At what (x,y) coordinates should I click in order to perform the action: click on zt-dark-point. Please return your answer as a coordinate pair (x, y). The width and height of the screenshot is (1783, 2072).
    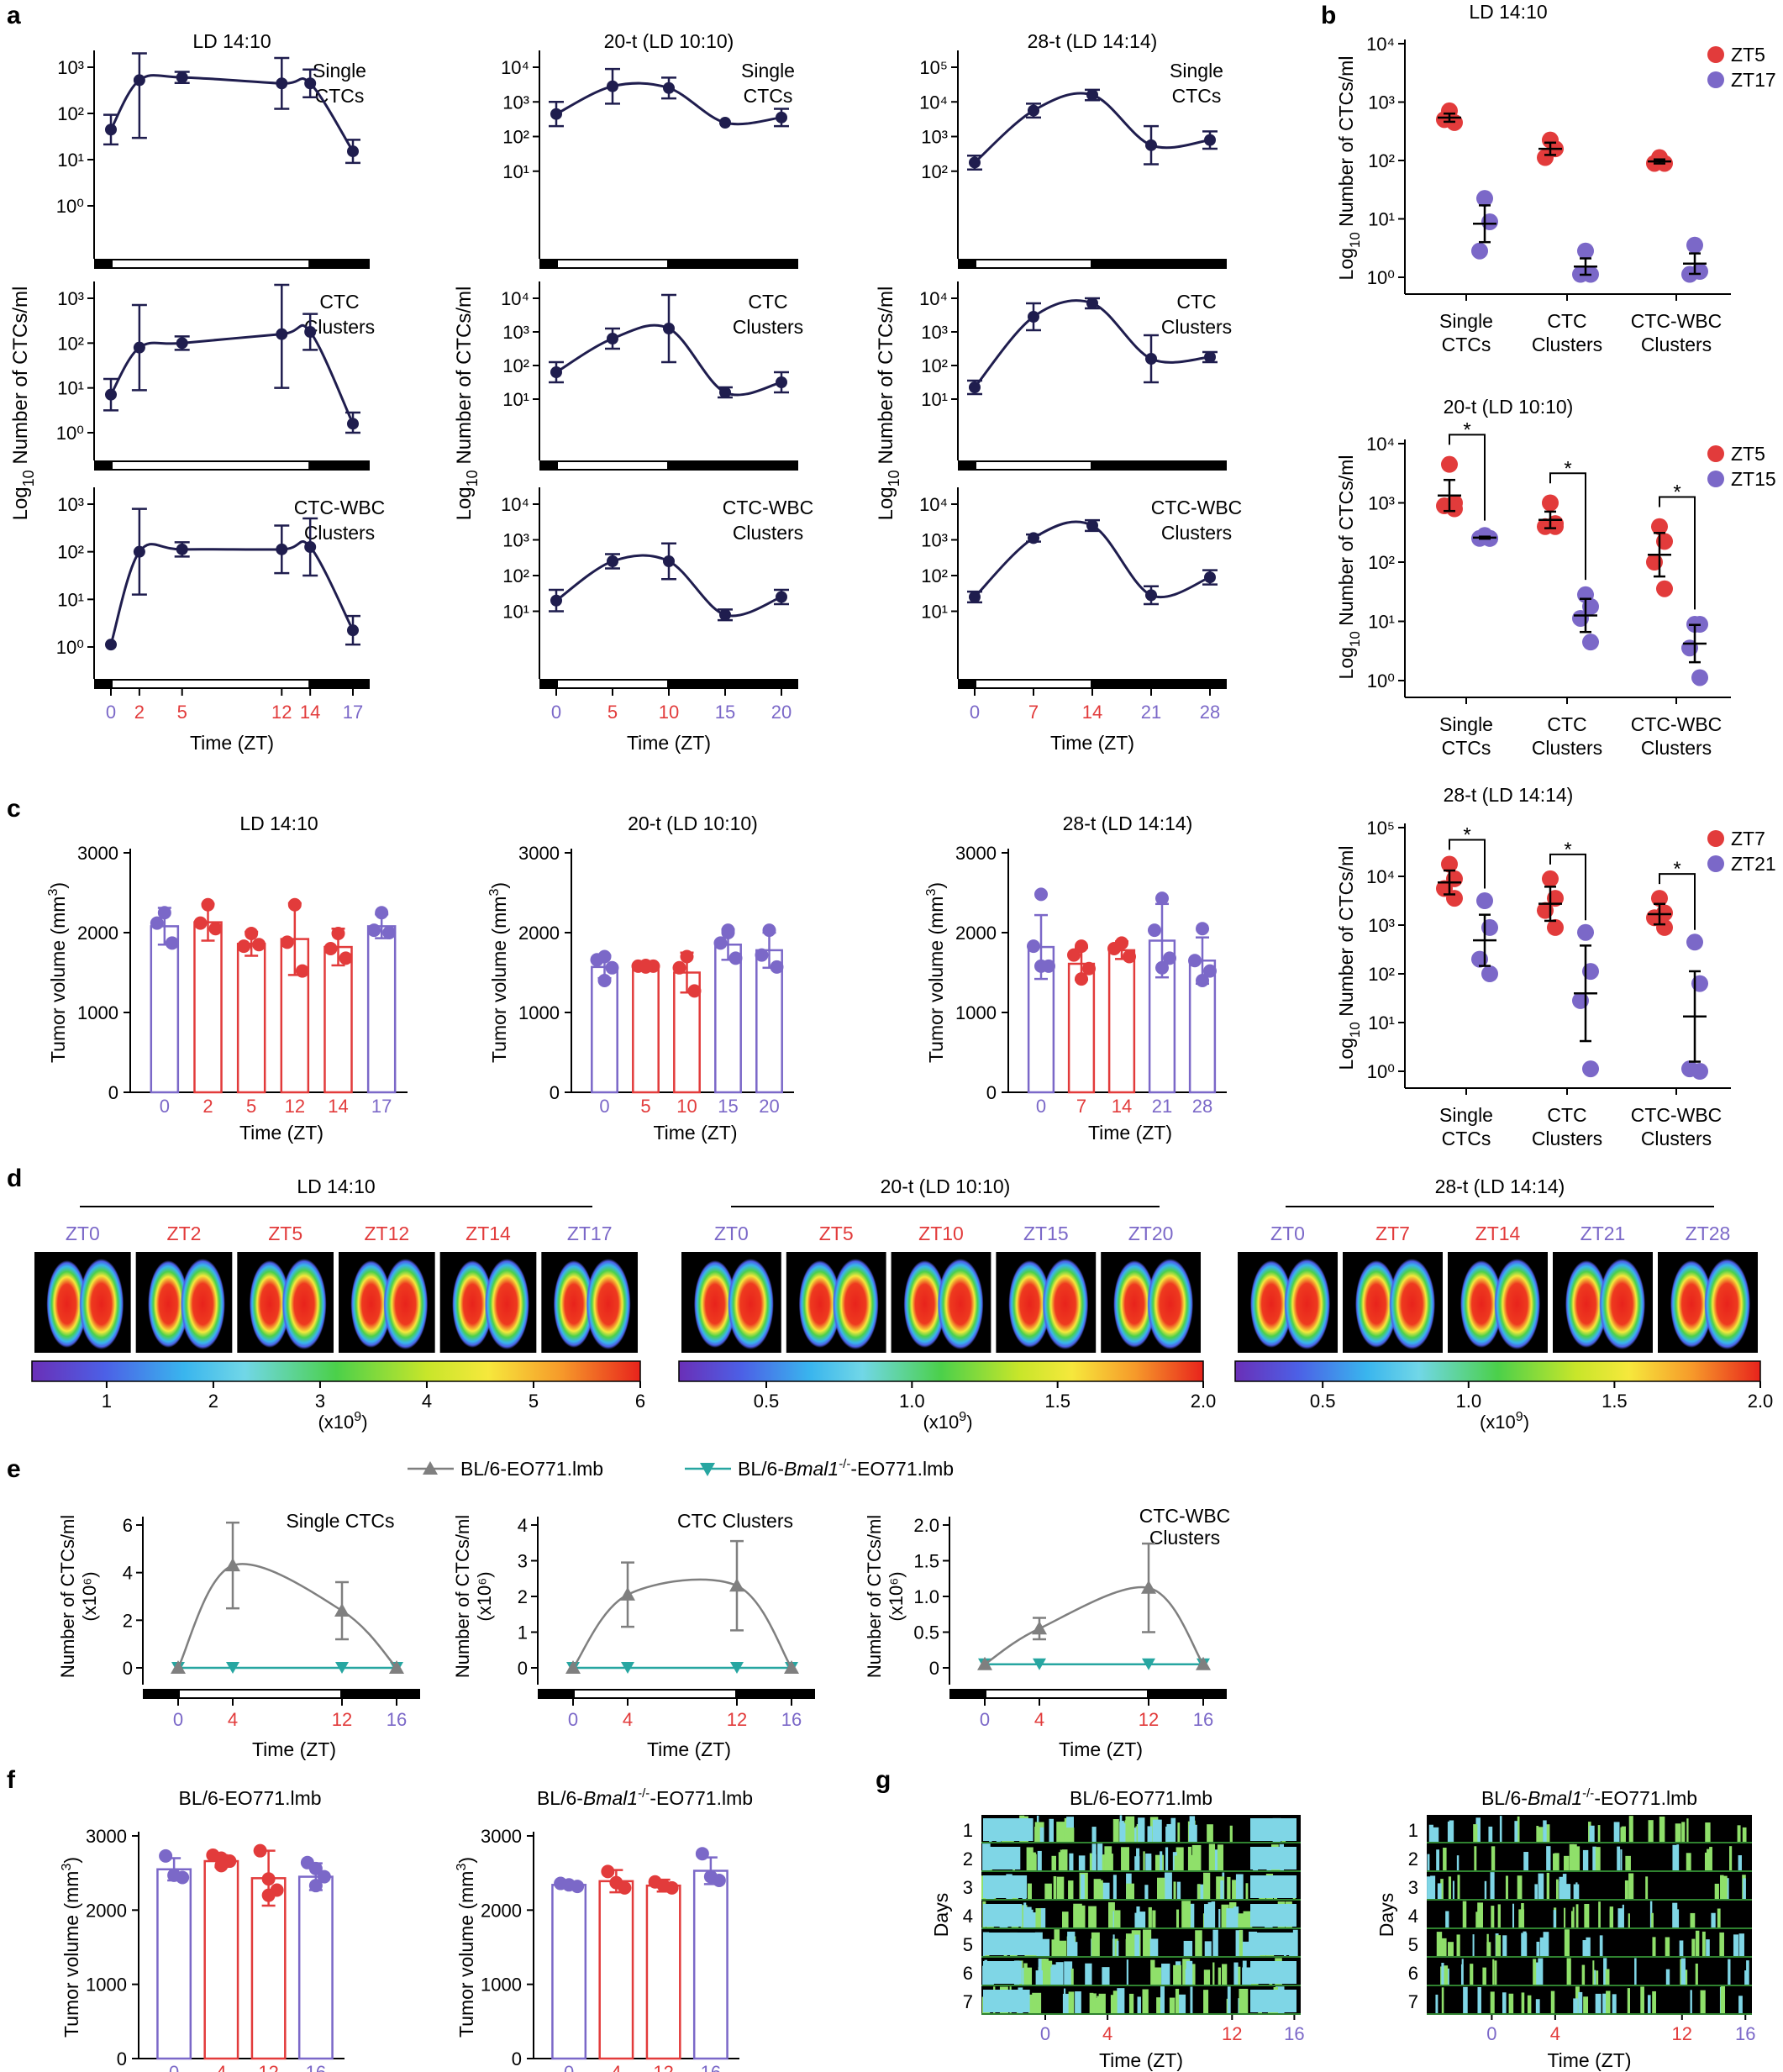
    Looking at the image, I should click on (1585, 932).